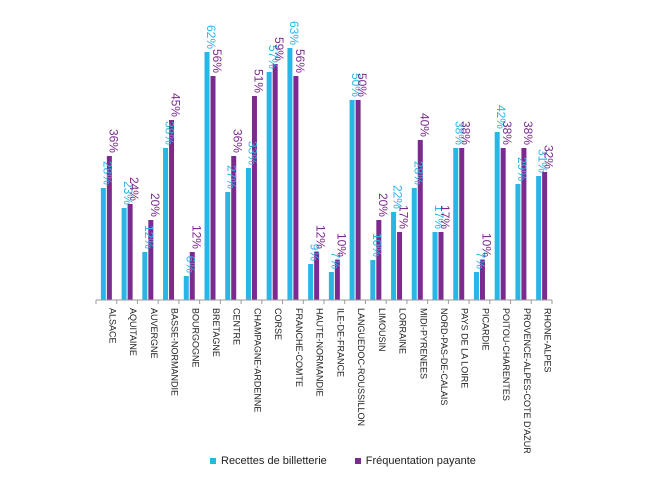 The image size is (650, 487). I want to click on value-label-recettes-corse: 57%, so click(273, 57).